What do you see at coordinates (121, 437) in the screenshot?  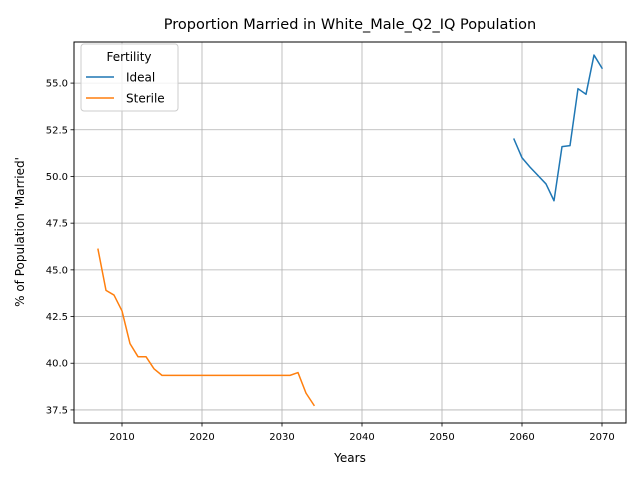 I see `x-tick-label: 2010` at bounding box center [121, 437].